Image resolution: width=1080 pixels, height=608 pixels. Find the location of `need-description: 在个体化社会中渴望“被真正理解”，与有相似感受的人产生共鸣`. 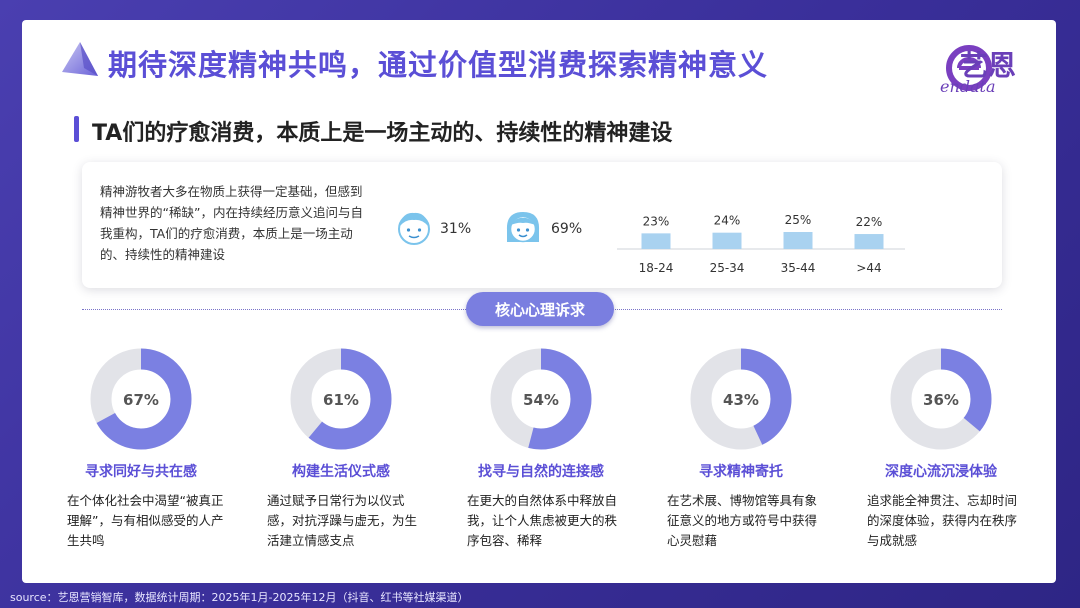

need-description: 在个体化社会中渴望“被真正理解”，与有相似感受的人产生共鸣 is located at coordinates (145, 520).